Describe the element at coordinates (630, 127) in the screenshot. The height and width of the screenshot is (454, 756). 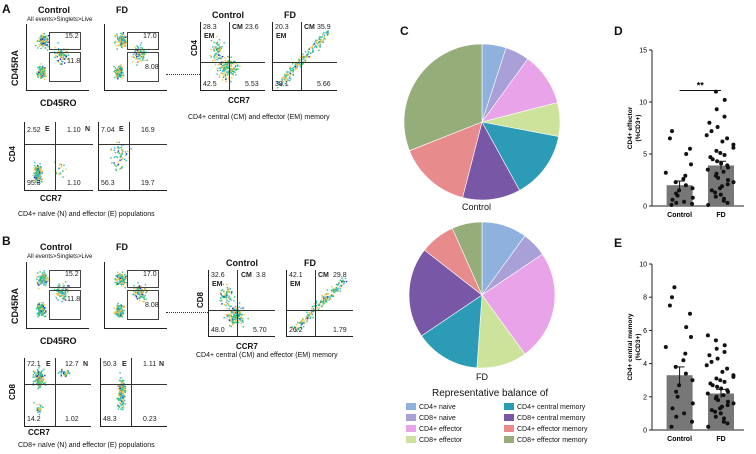
I see `y-axis-label-line: CD4+ effector` at that location.